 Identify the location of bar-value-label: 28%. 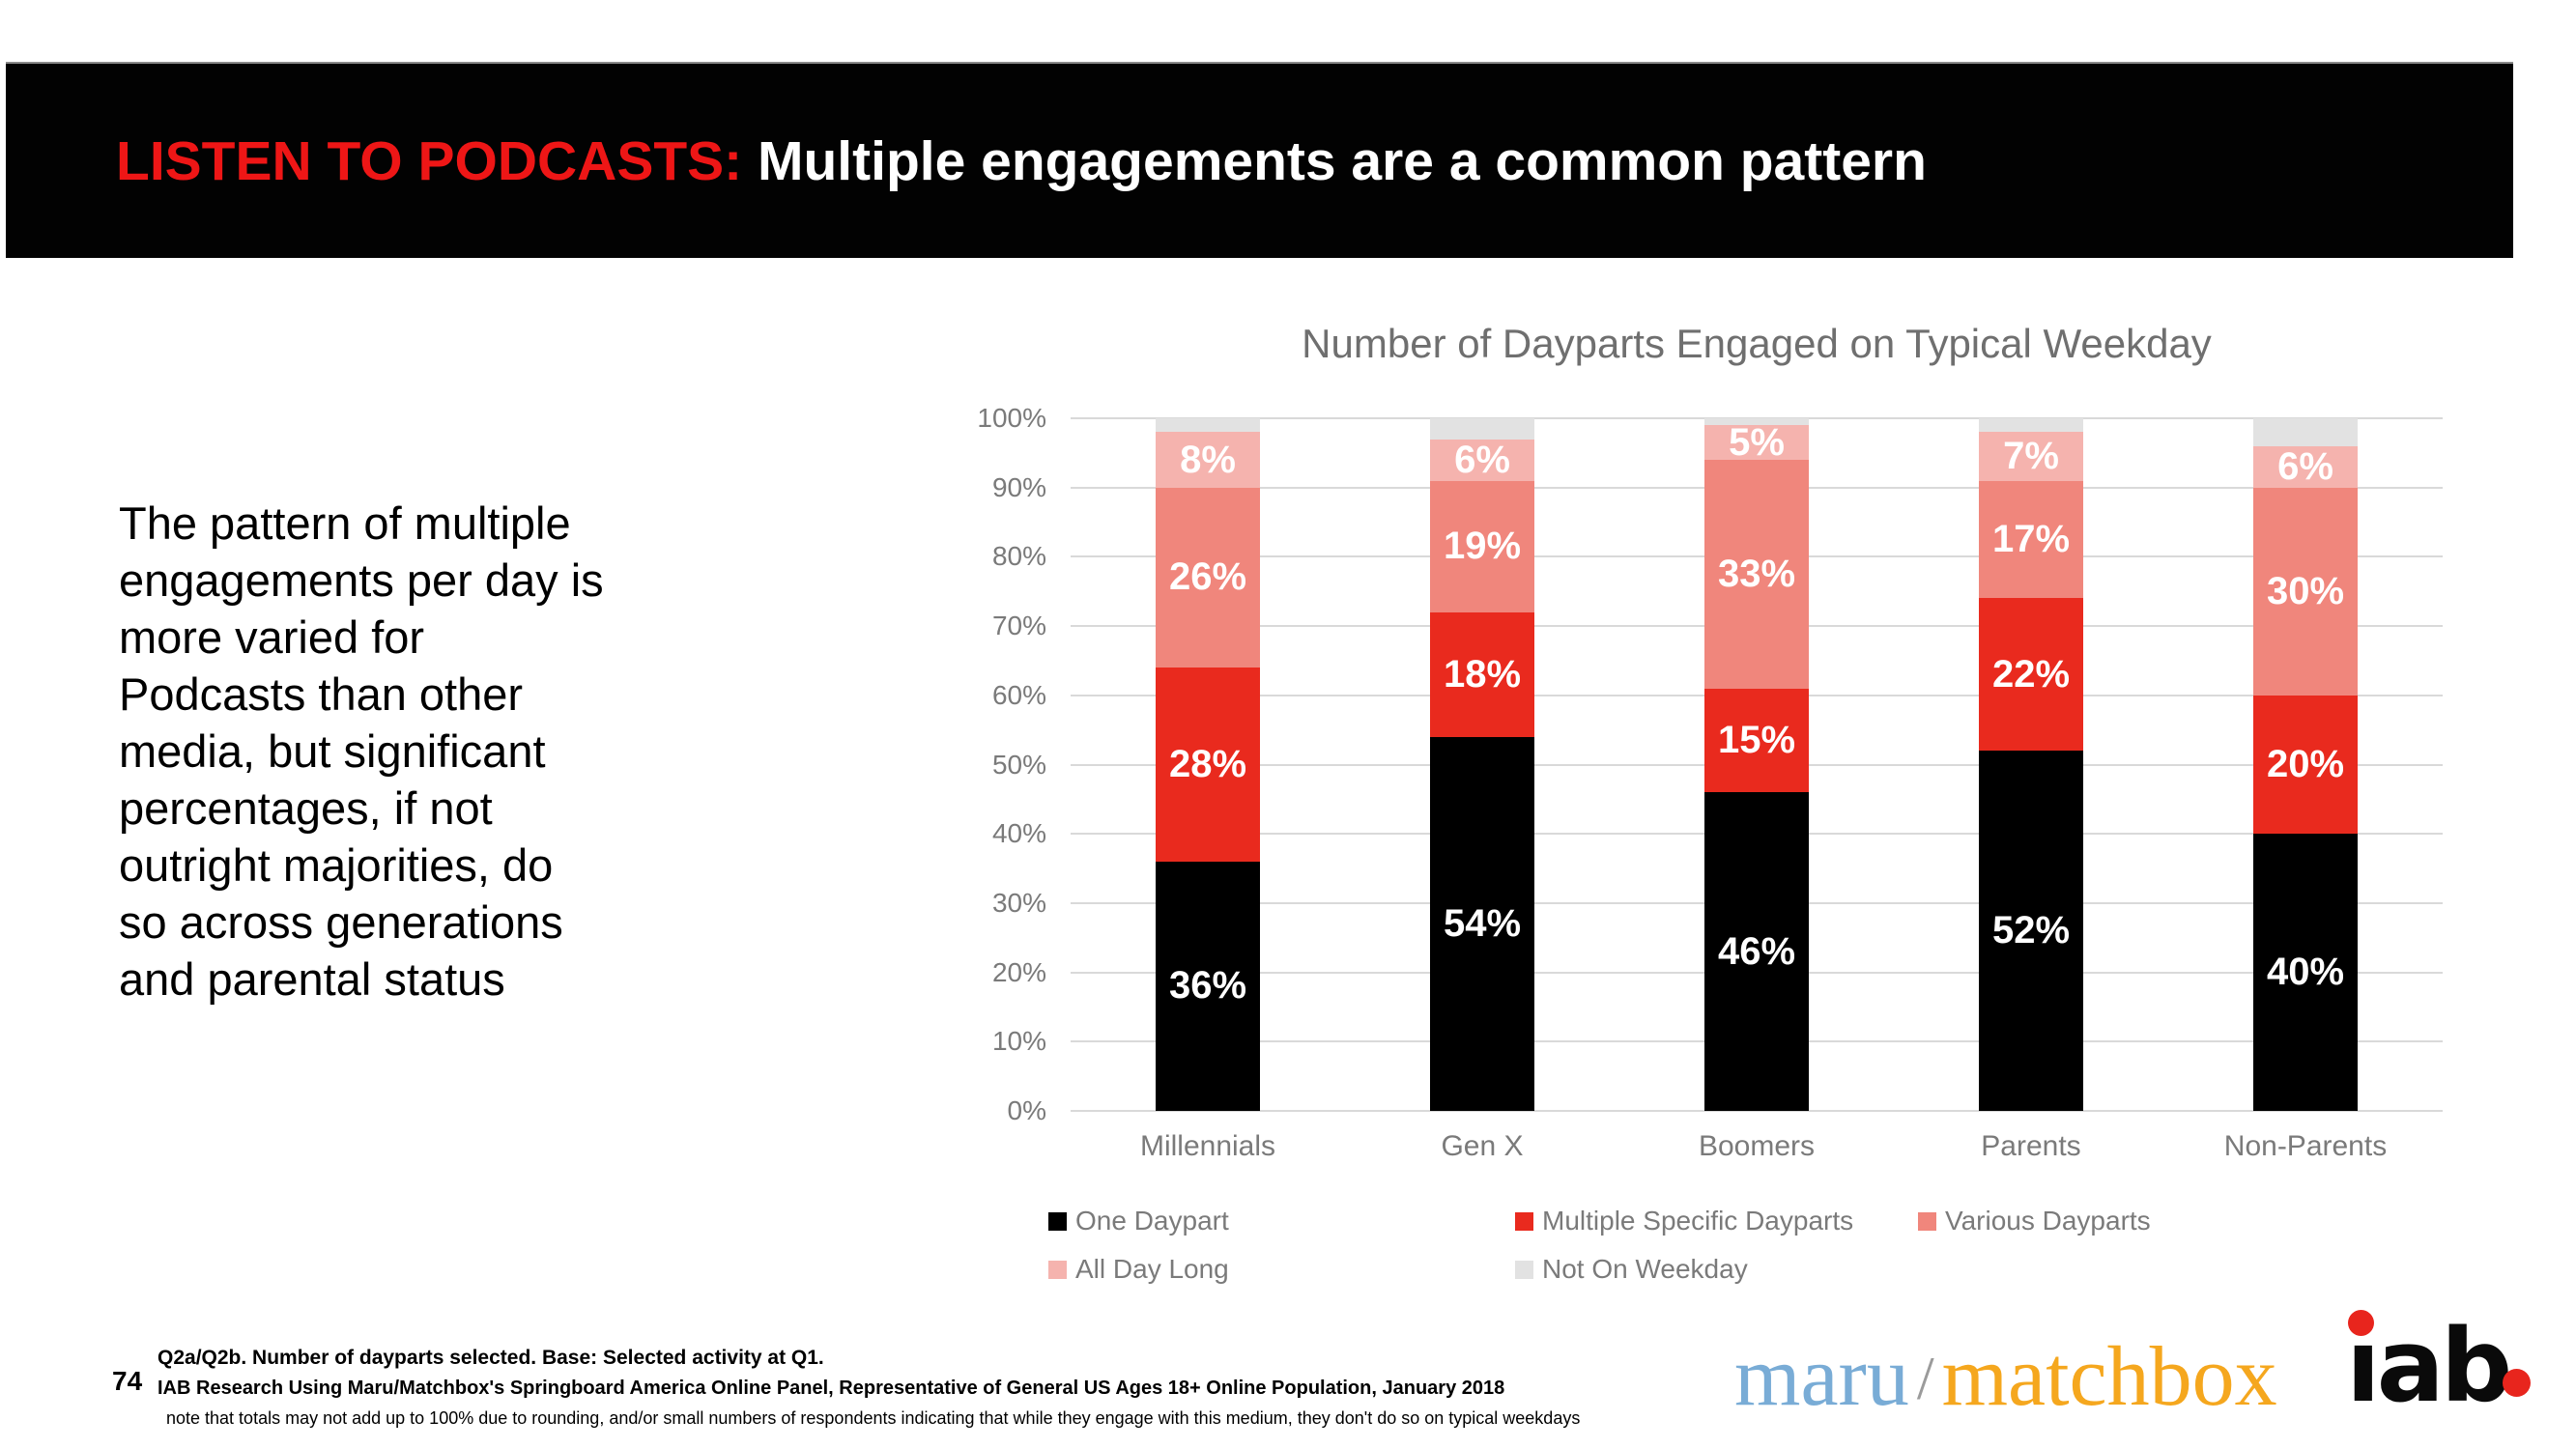
(1208, 764).